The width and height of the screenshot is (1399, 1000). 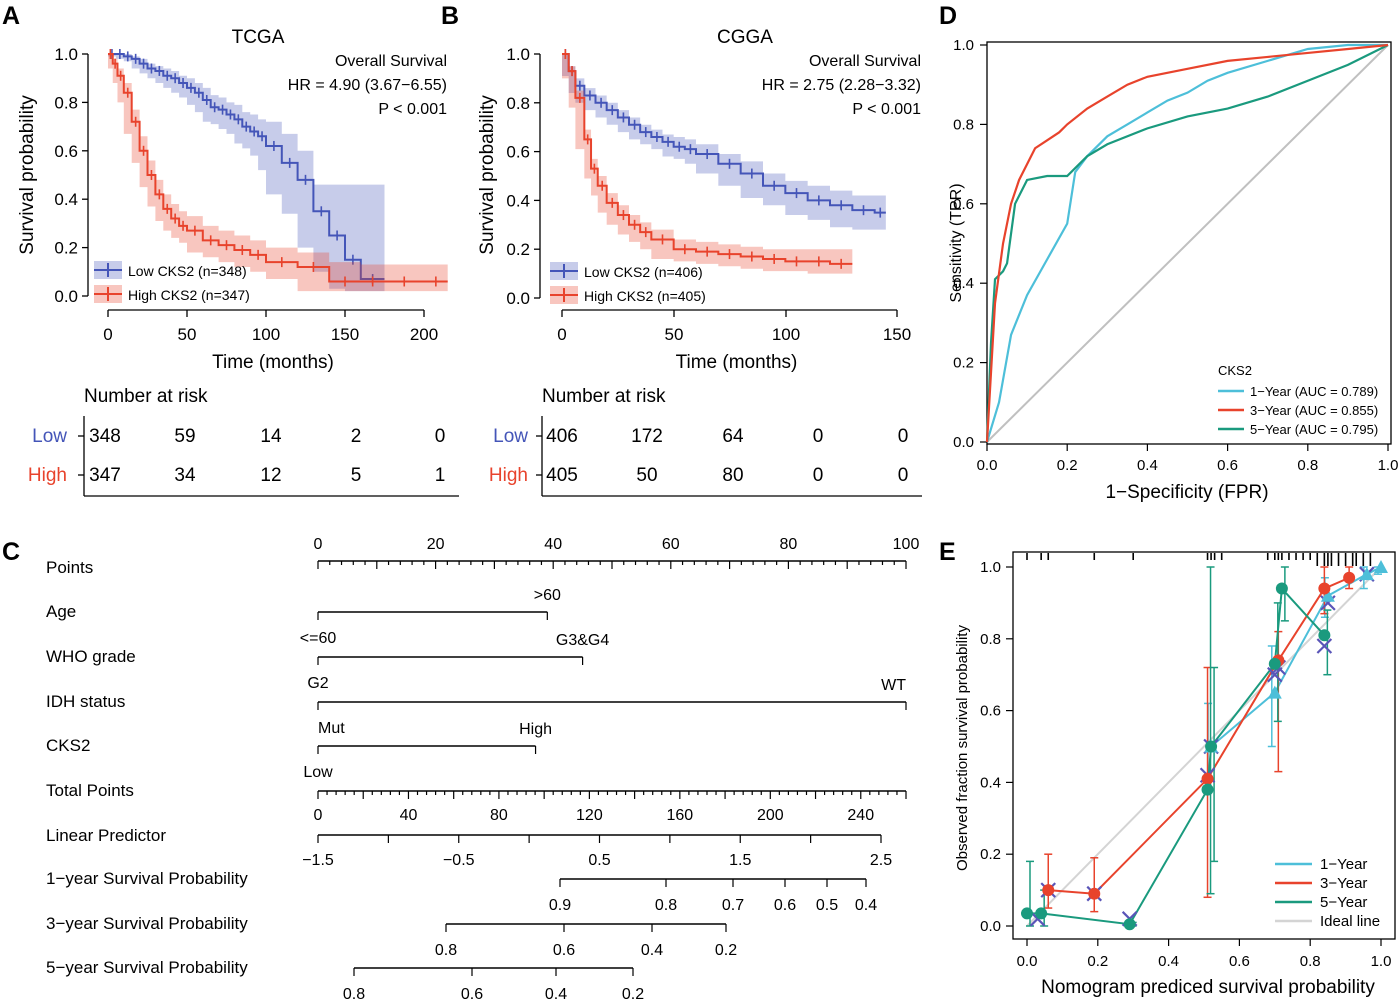 I want to click on chart-title-b: CGGA, so click(x=745, y=37).